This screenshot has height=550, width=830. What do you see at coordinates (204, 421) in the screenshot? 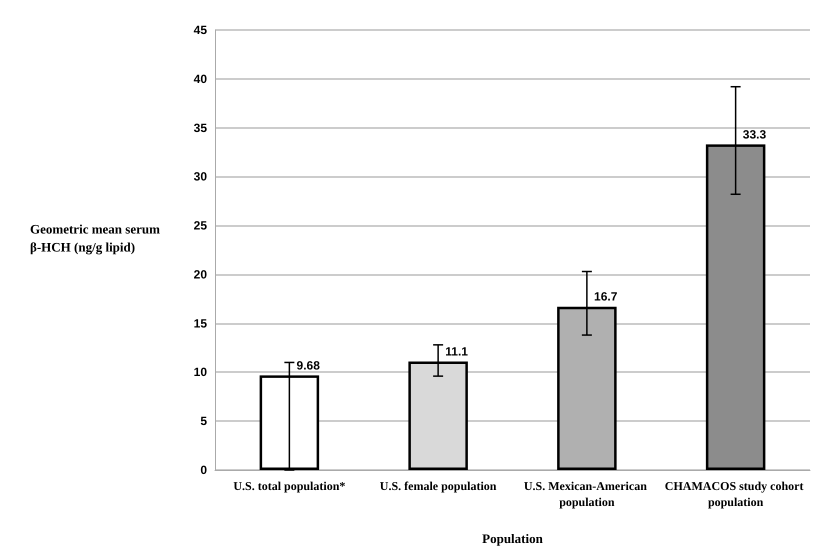
I see `y-tick-label: 5` at bounding box center [204, 421].